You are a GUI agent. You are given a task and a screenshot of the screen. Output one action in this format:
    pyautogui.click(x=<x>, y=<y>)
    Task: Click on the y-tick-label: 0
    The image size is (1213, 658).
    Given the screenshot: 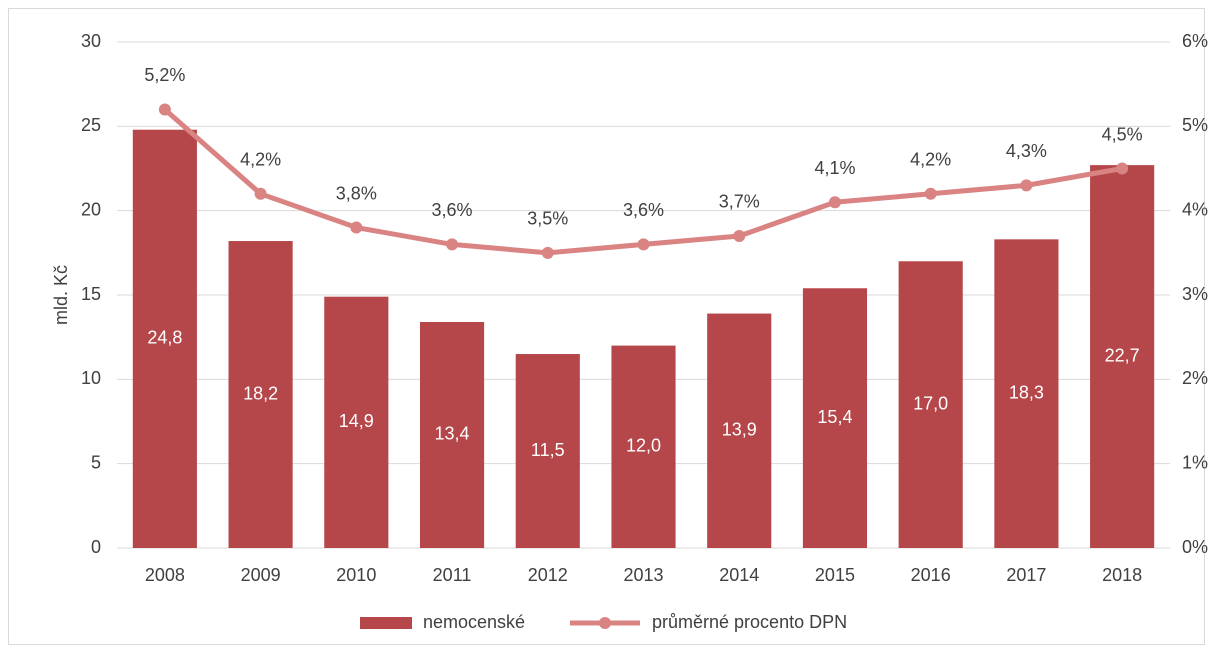 What is the action you would take?
    pyautogui.click(x=96, y=547)
    